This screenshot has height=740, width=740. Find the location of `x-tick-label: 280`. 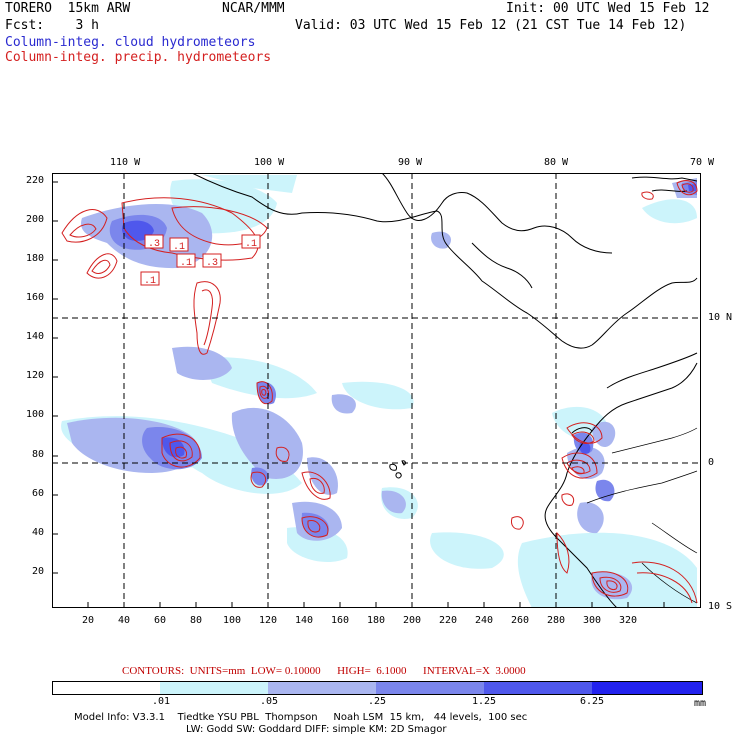

x-tick-label: 280 is located at coordinates (556, 620).